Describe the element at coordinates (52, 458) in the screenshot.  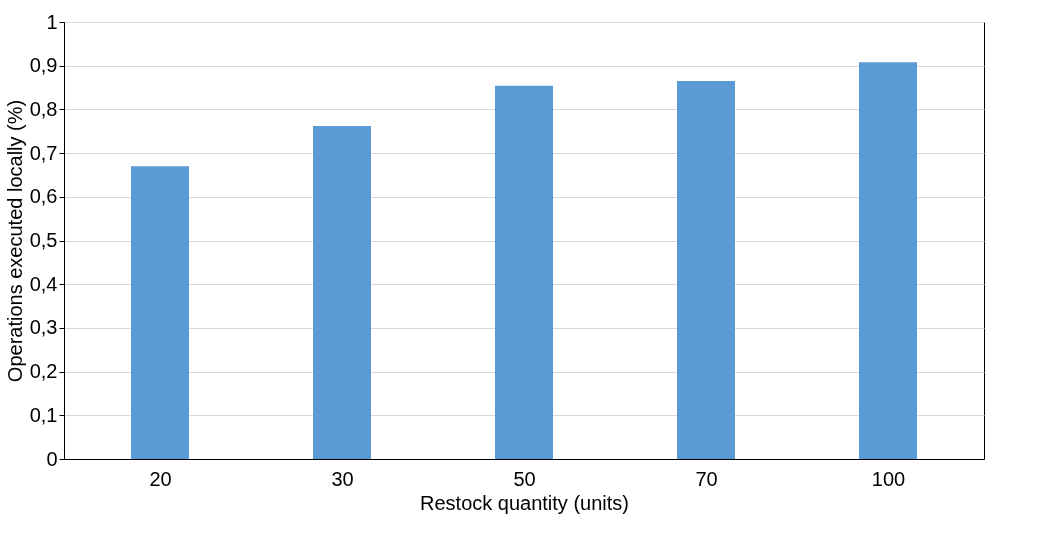
I see `y-tick-label: 0` at that location.